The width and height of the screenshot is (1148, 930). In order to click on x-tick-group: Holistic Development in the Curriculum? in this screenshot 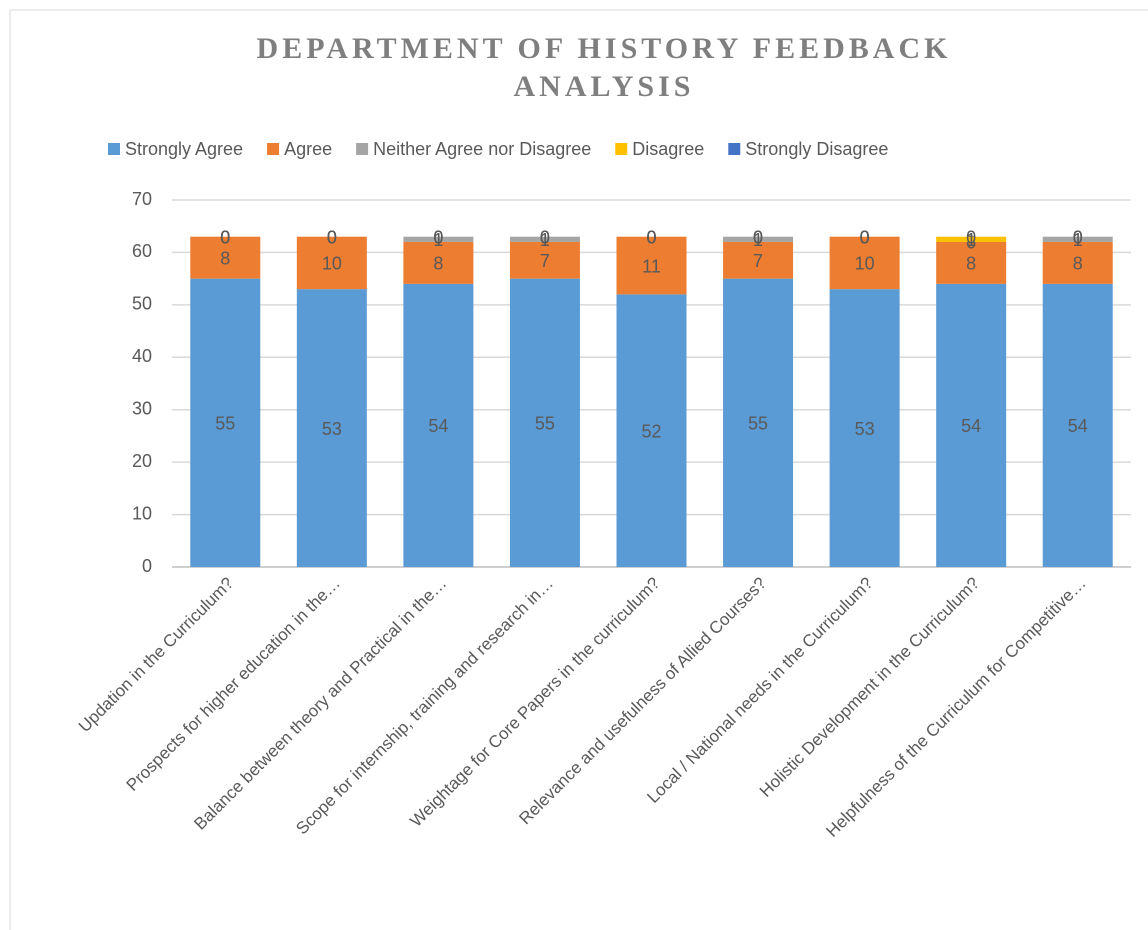, I will do `click(869, 687)`.